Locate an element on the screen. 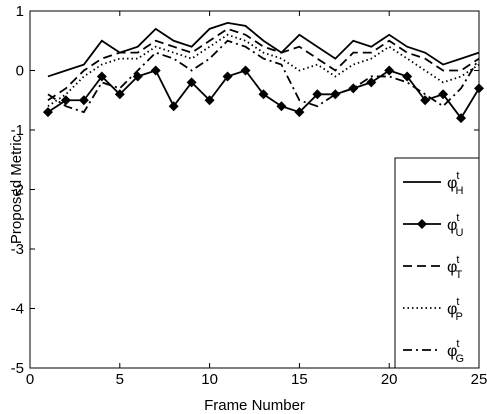 The height and width of the screenshot is (414, 487). legend-label-T: φt T is located at coordinates (454, 267).